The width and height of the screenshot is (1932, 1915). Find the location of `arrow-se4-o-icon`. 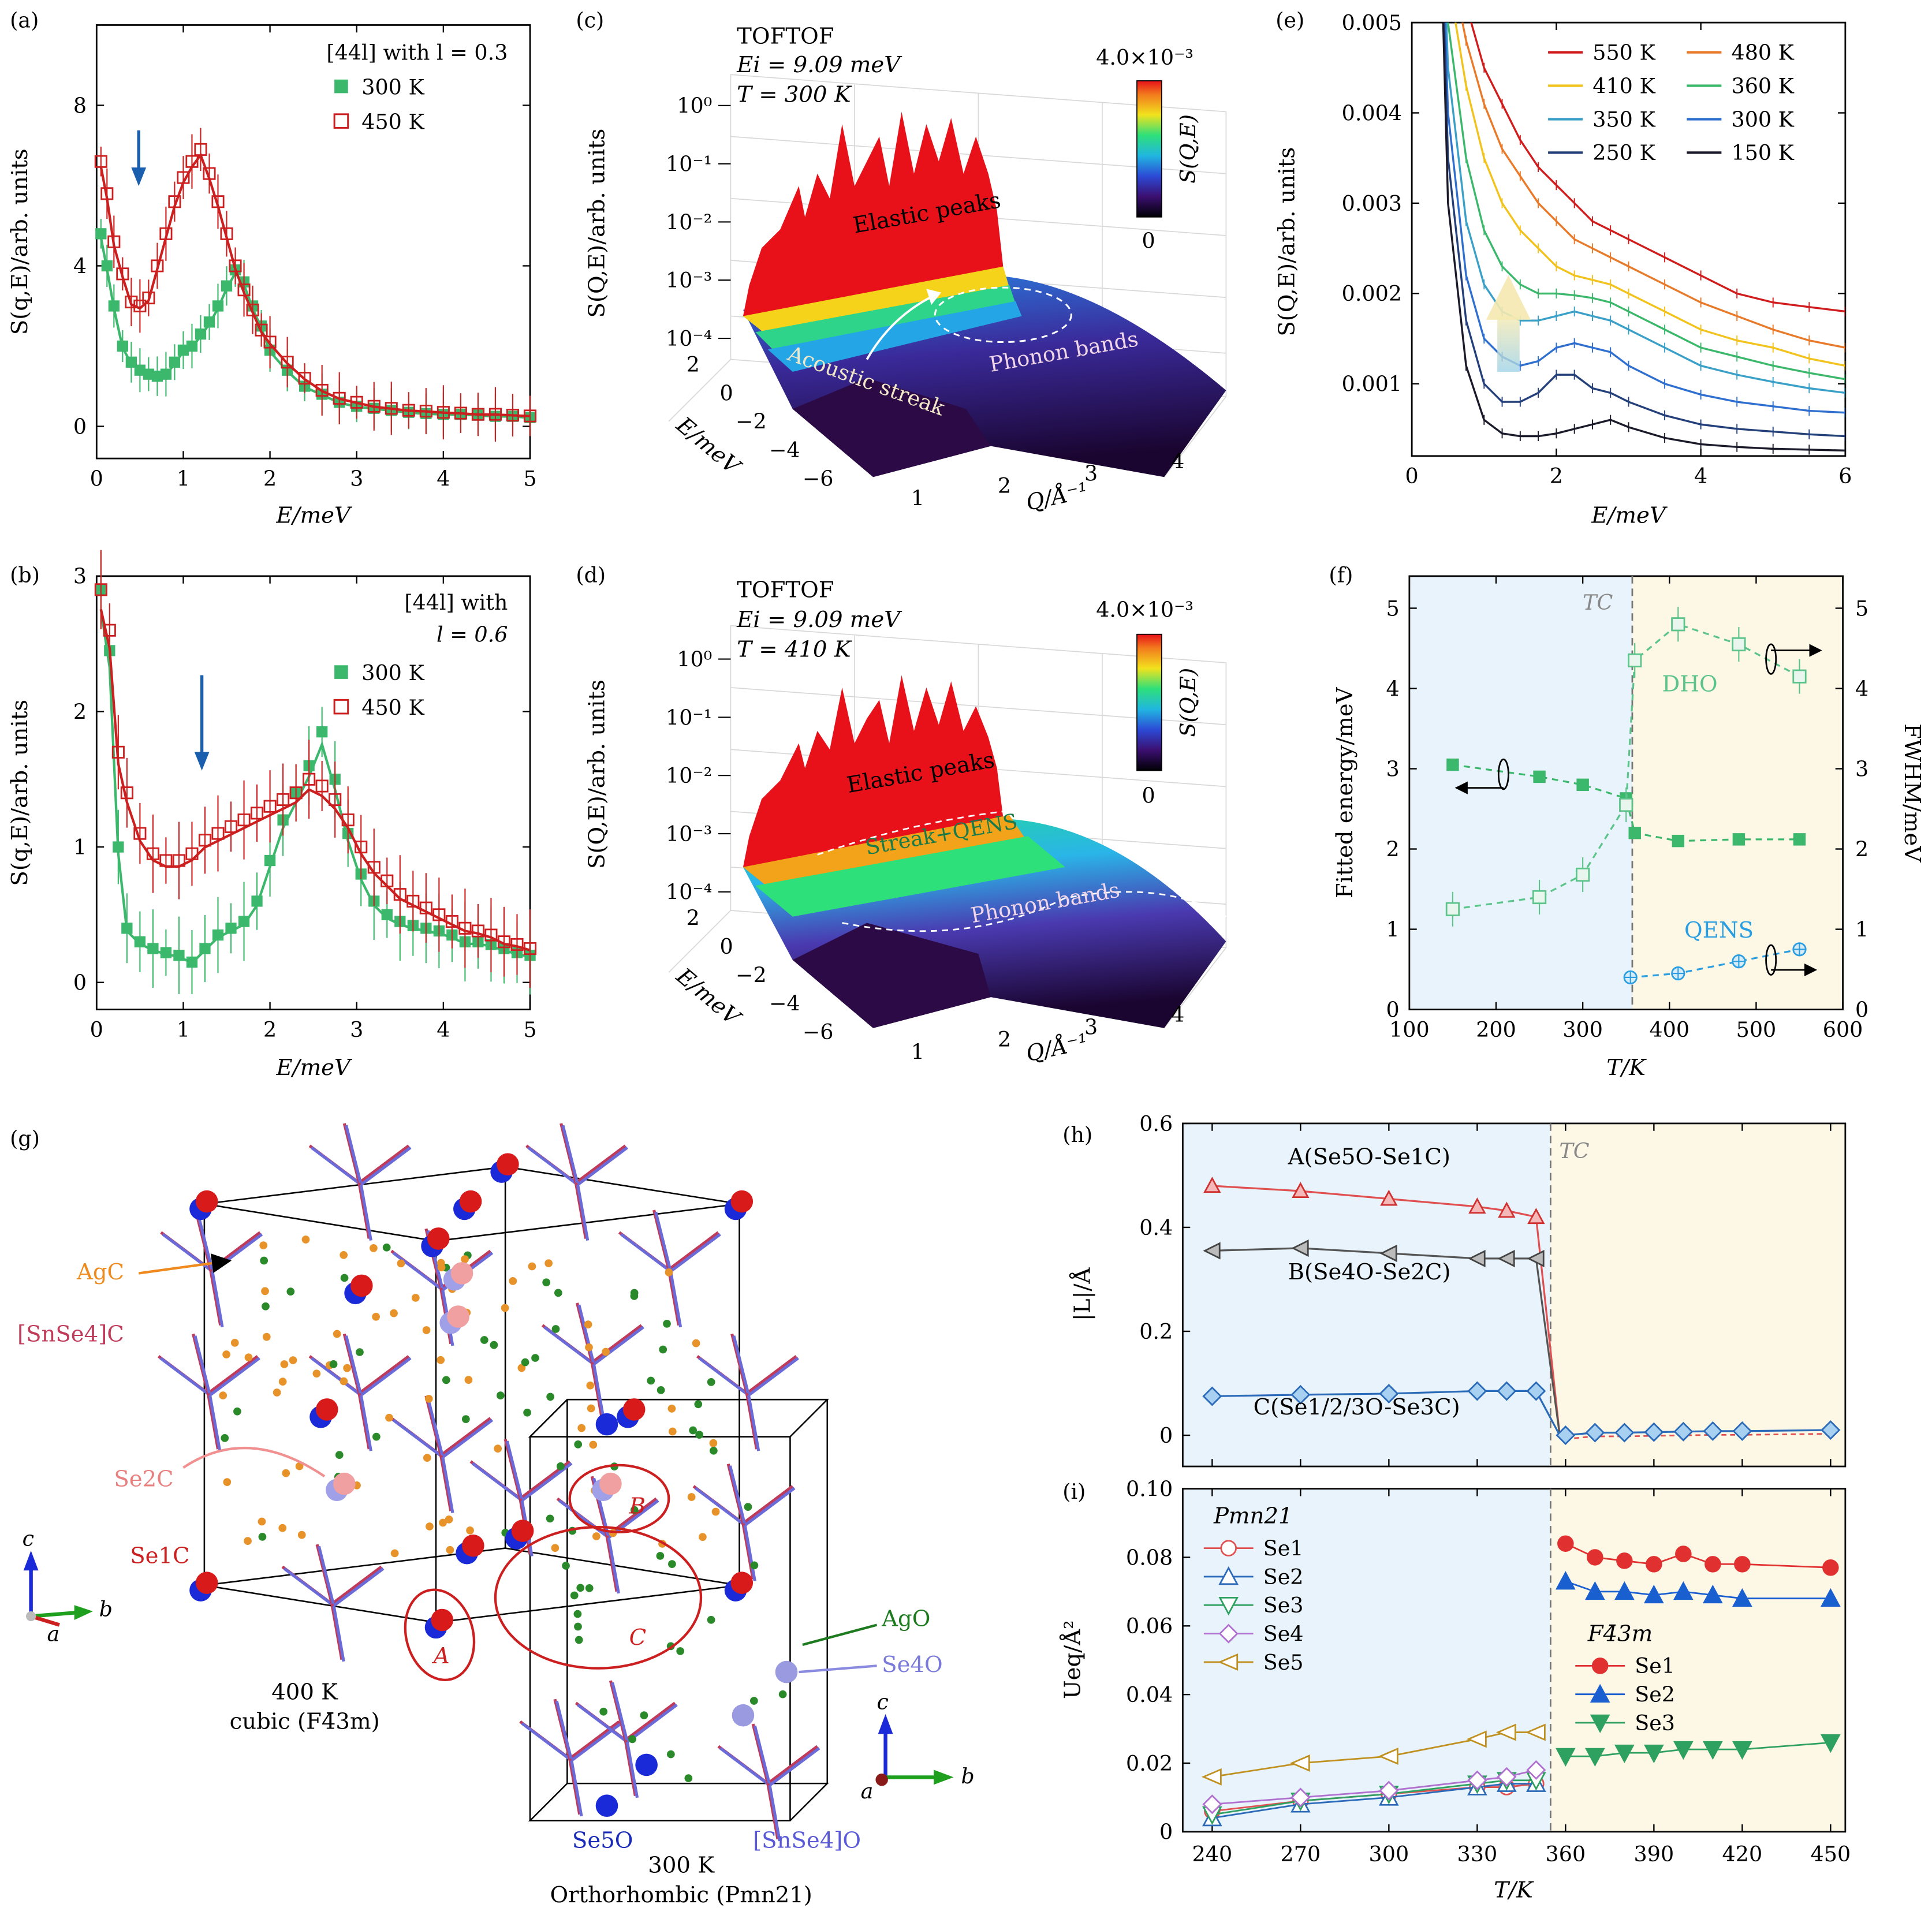

arrow-se4-o-icon is located at coordinates (838, 1669).